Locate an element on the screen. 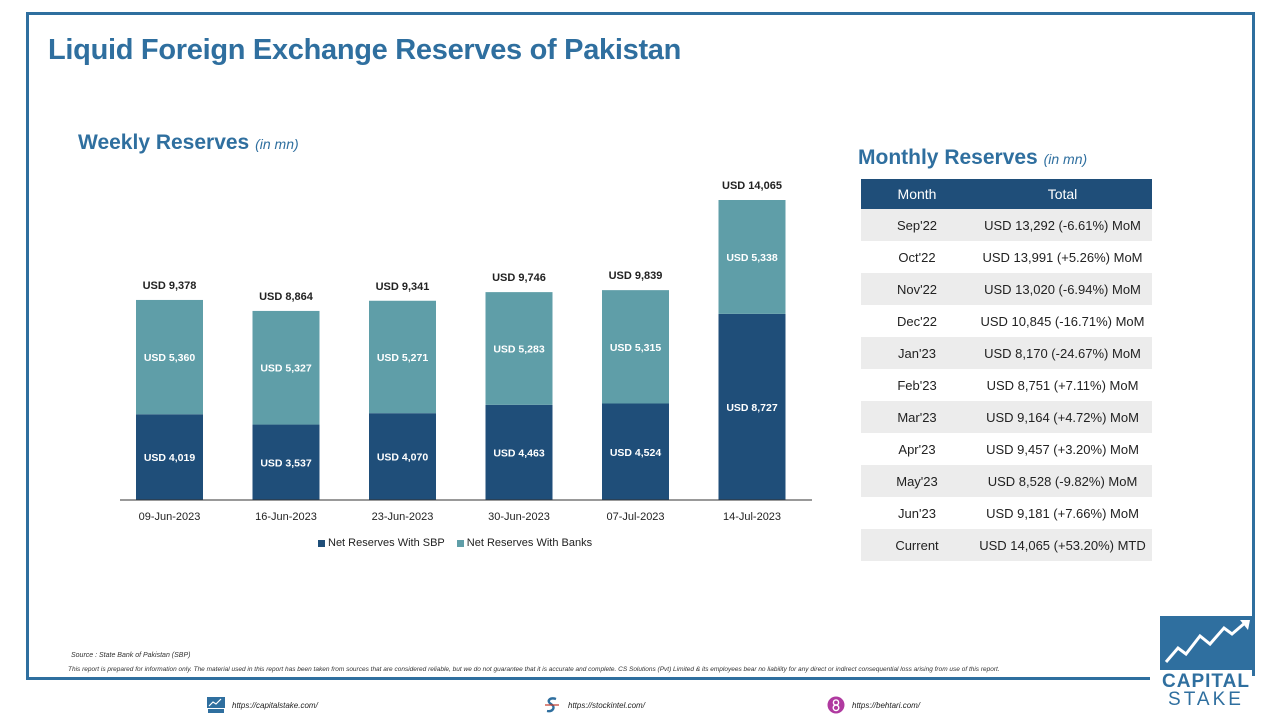  logo-text-stake: STAKE is located at coordinates (1206, 699).